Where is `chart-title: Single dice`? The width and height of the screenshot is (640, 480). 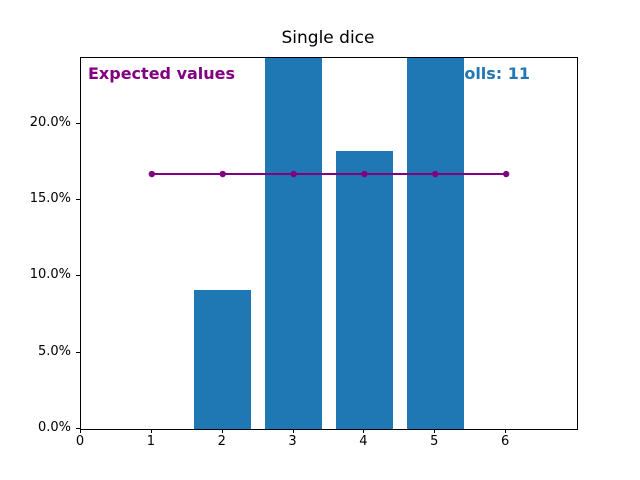
chart-title: Single dice is located at coordinates (328, 38).